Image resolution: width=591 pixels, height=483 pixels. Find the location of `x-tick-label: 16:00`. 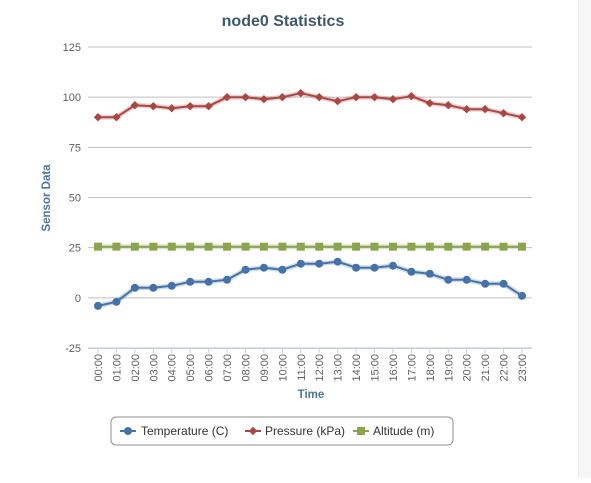

x-tick-label: 16:00 is located at coordinates (394, 368).